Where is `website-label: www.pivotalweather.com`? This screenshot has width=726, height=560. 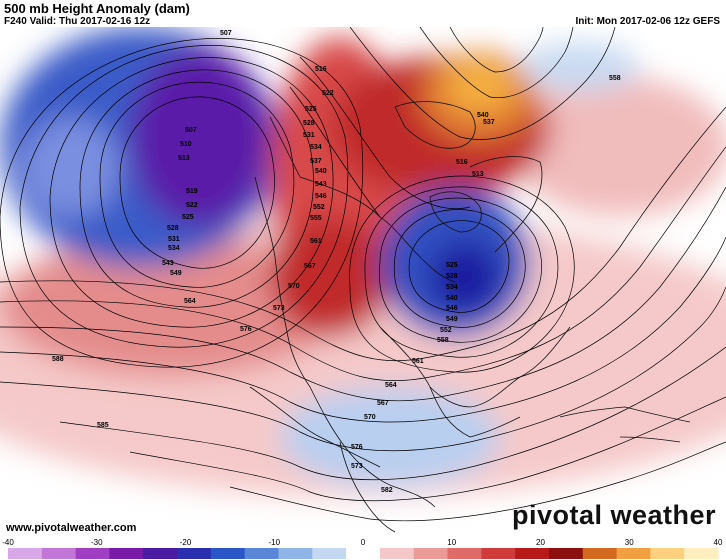
website-label: www.pivotalweather.com is located at coordinates (71, 528).